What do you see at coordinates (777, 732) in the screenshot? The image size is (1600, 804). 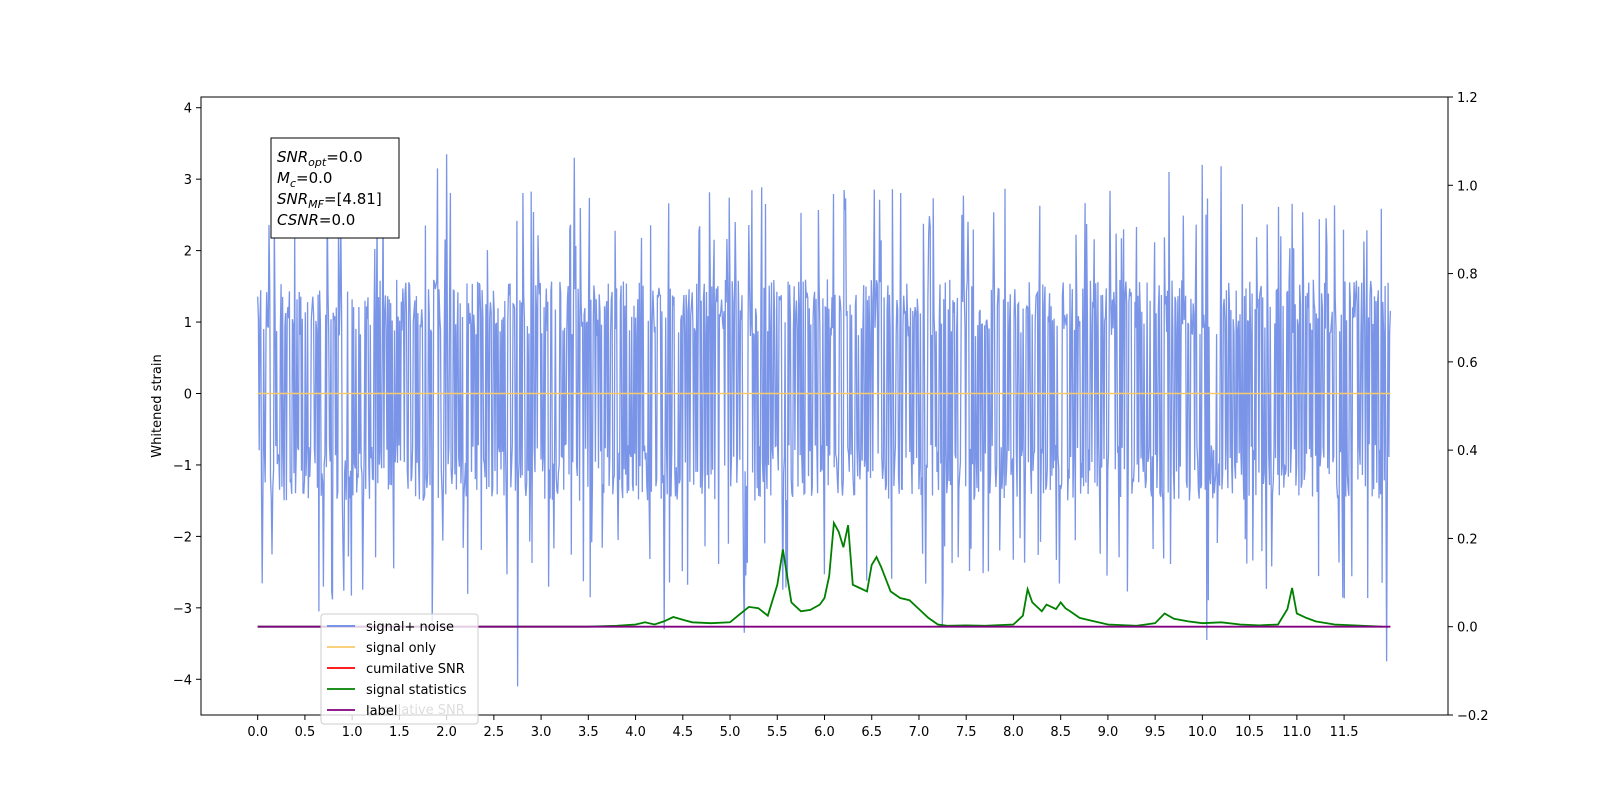 I see `x-tick-label: 5.5` at bounding box center [777, 732].